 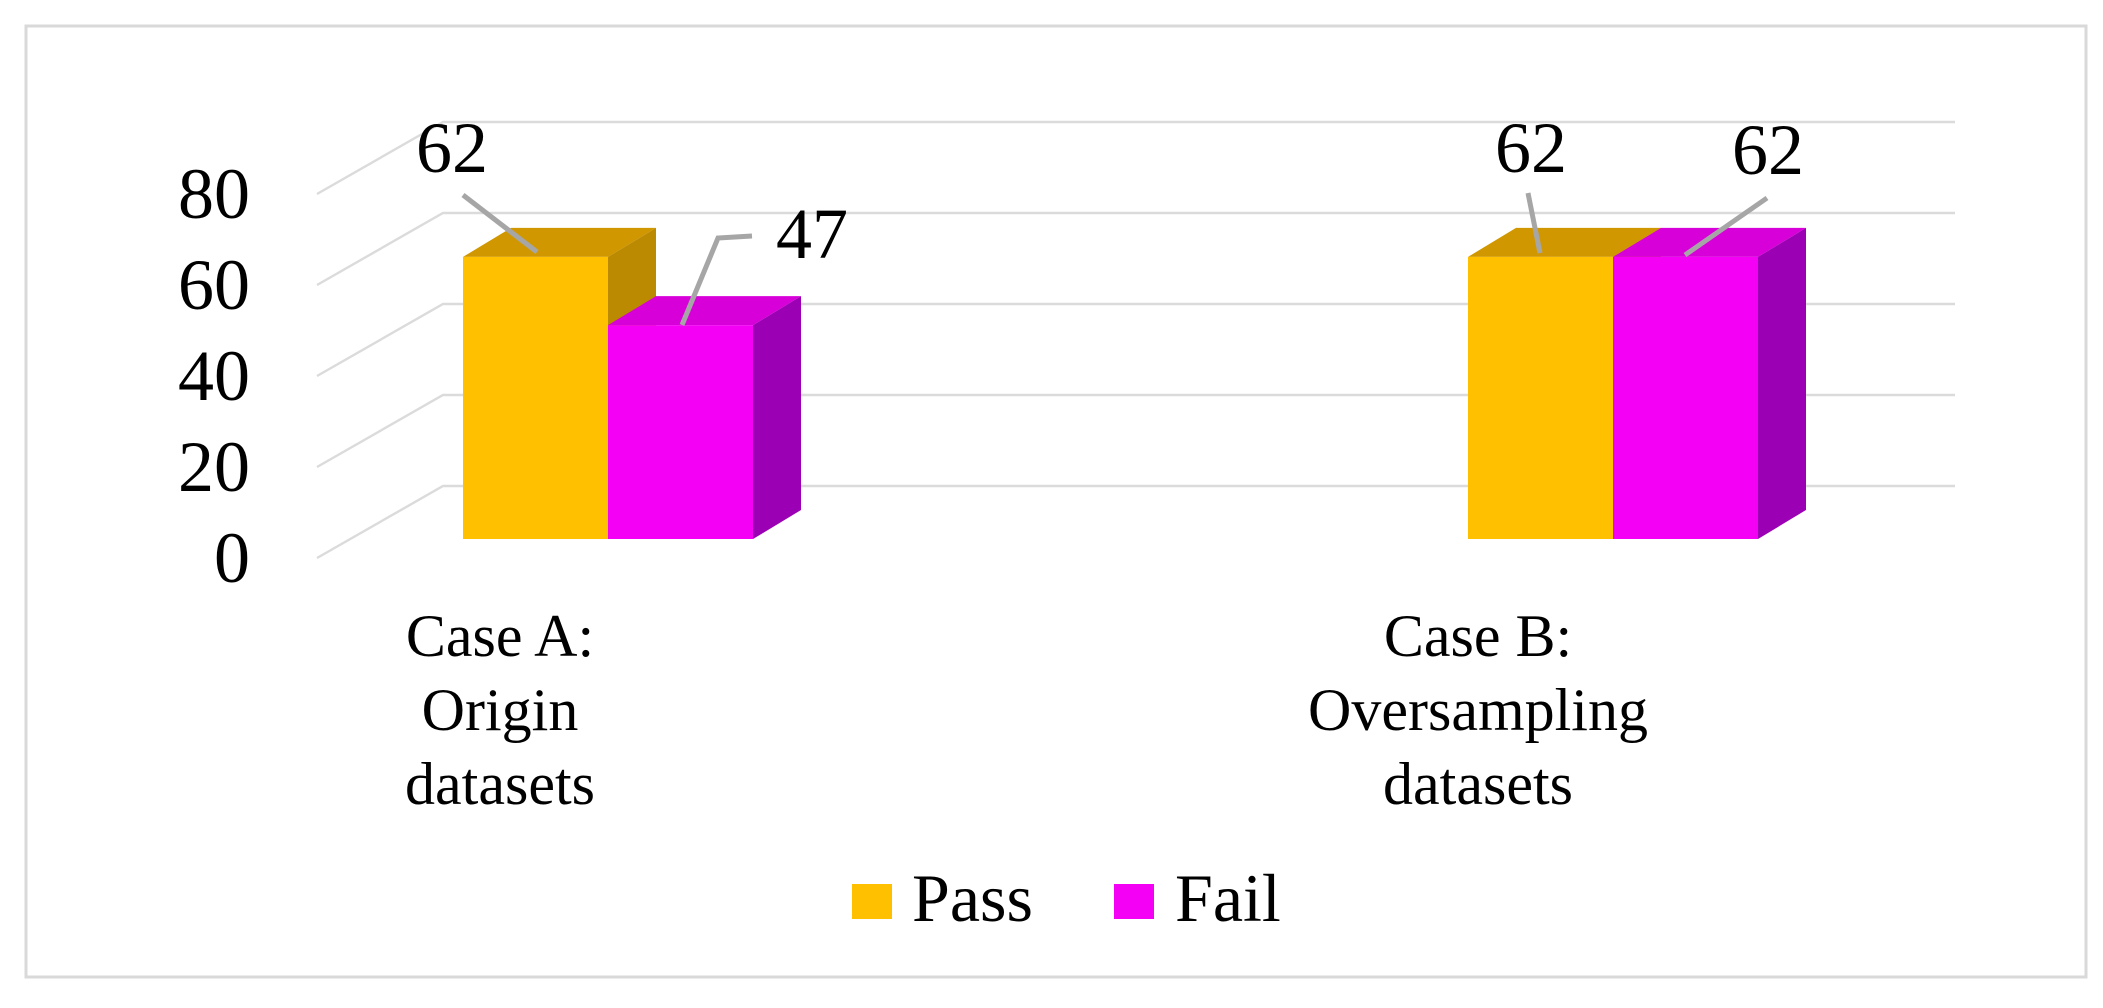 I want to click on y-tick-label-80: 80, so click(x=214, y=194).